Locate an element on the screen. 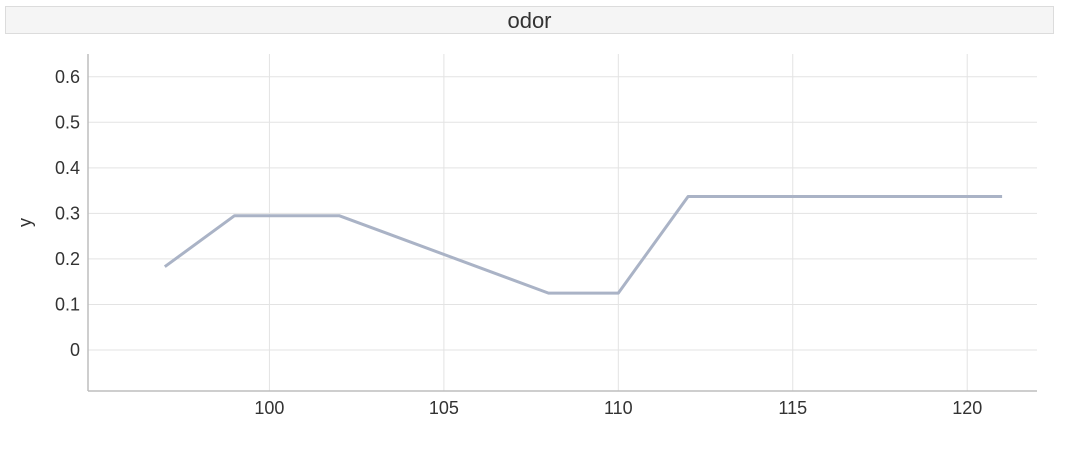 This screenshot has height=451, width=1069. y-tick-label: 0.1 is located at coordinates (67, 304).